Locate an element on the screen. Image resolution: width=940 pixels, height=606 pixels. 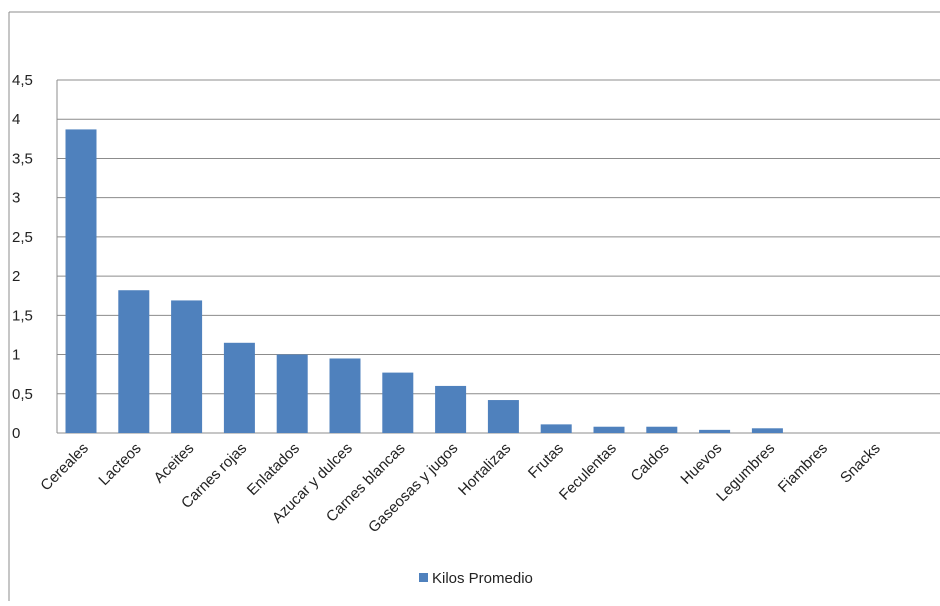
x-tick-label: Aceites is located at coordinates (174, 463).